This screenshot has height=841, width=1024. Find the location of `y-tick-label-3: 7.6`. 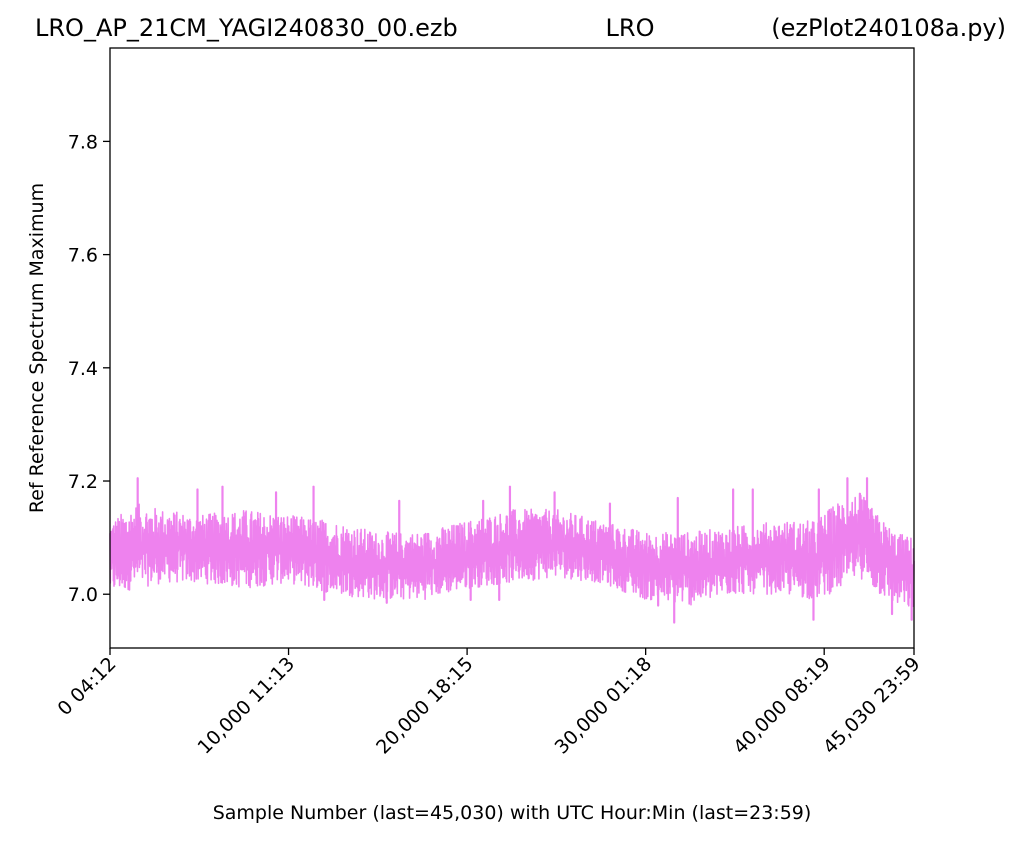

y-tick-label-3: 7.6 is located at coordinates (83, 256).